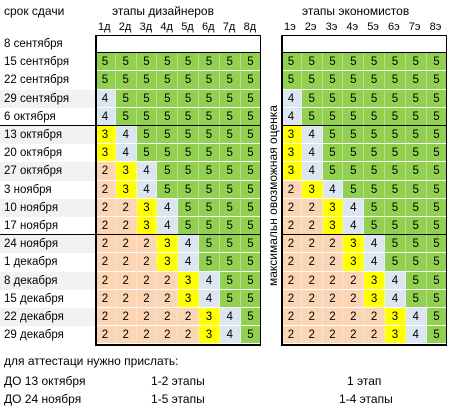 Image resolution: width=453 pixels, height=409 pixels. I want to click on due-date-row-label: 22 декабря, so click(47, 317).